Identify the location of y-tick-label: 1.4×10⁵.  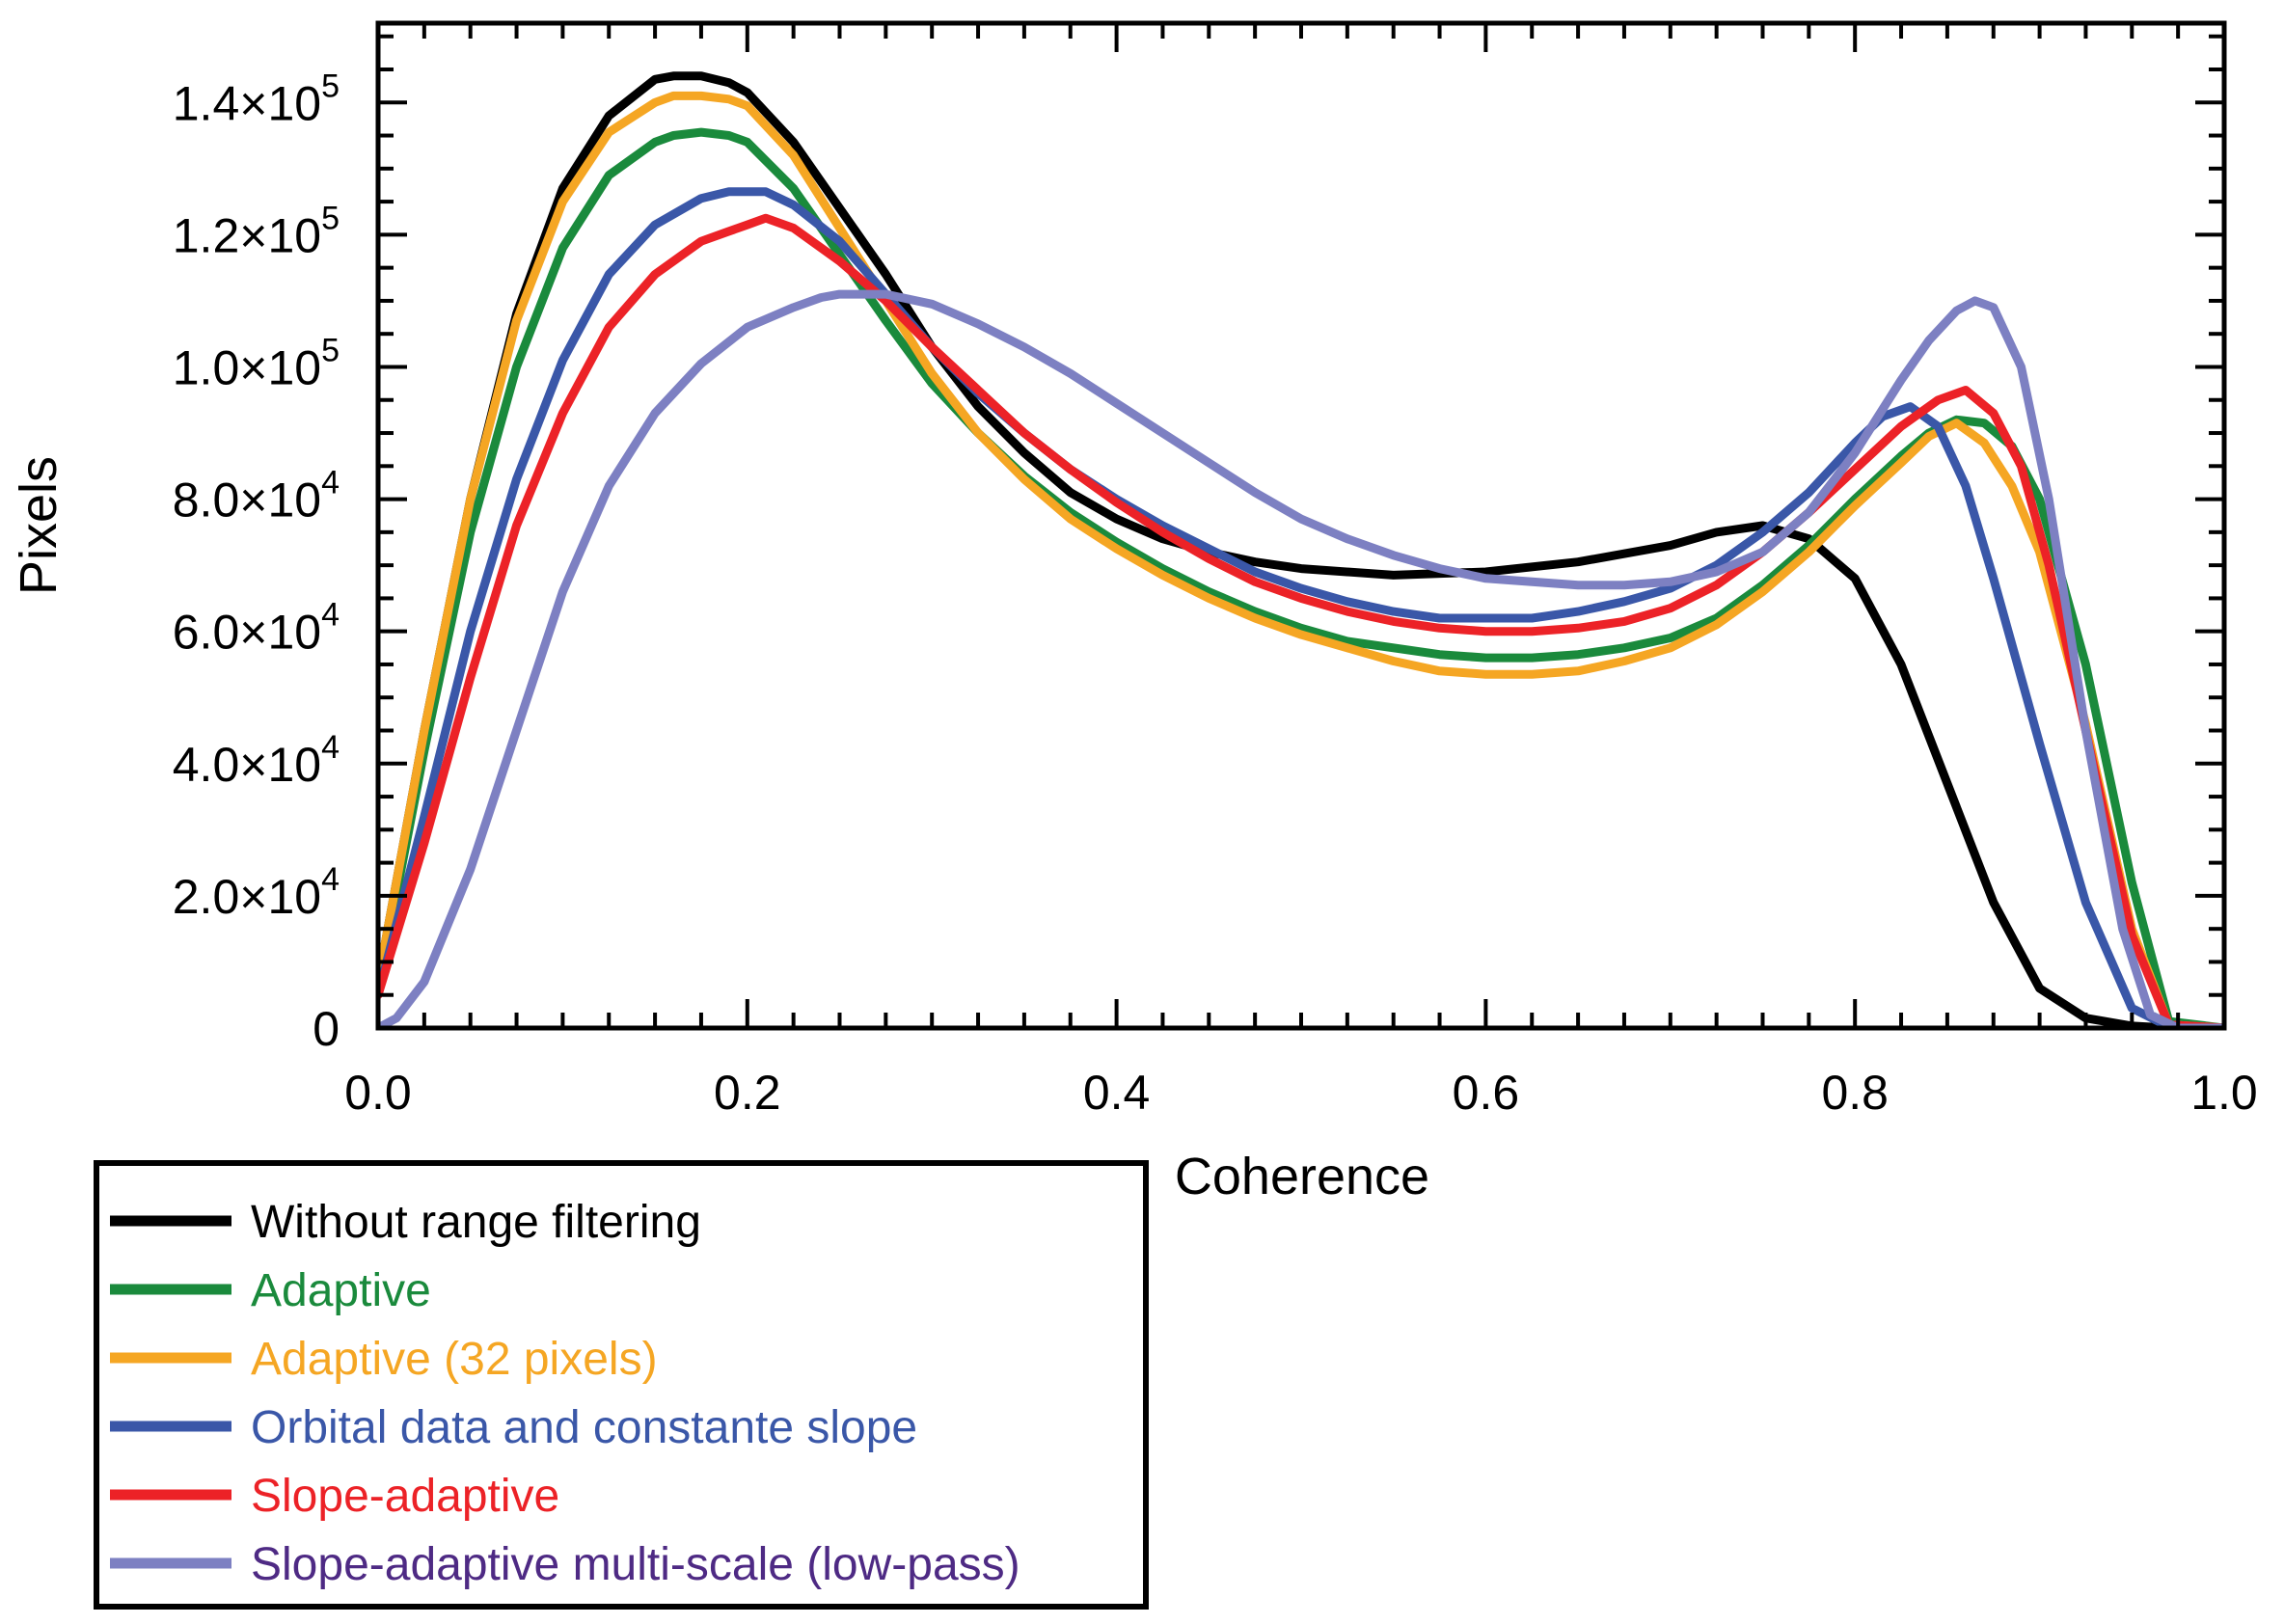
(256, 99).